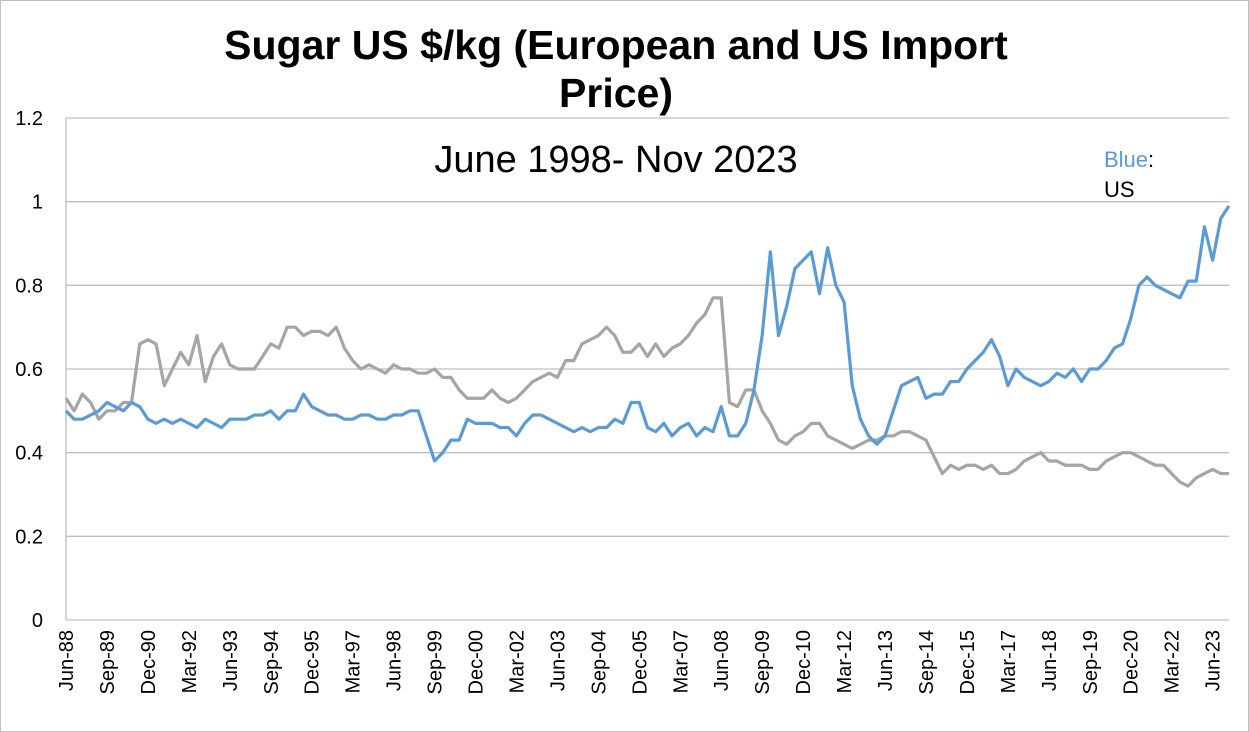 The width and height of the screenshot is (1249, 732). What do you see at coordinates (395, 660) in the screenshot?
I see `x-tick-label: Jun-98` at bounding box center [395, 660].